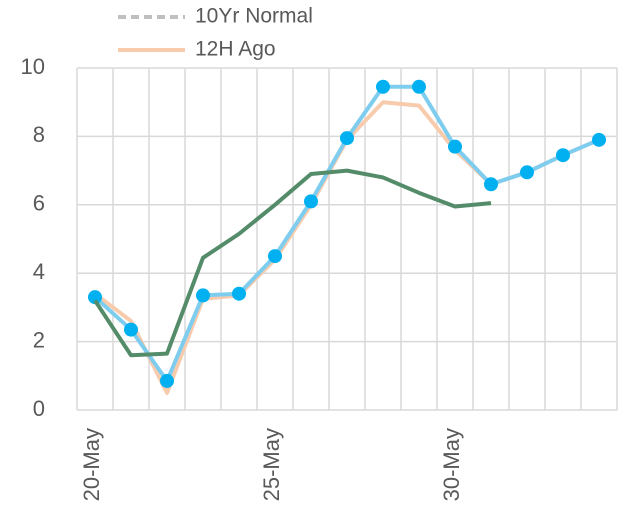  What do you see at coordinates (33, 66) in the screenshot?
I see `y-tick-label: 10` at bounding box center [33, 66].